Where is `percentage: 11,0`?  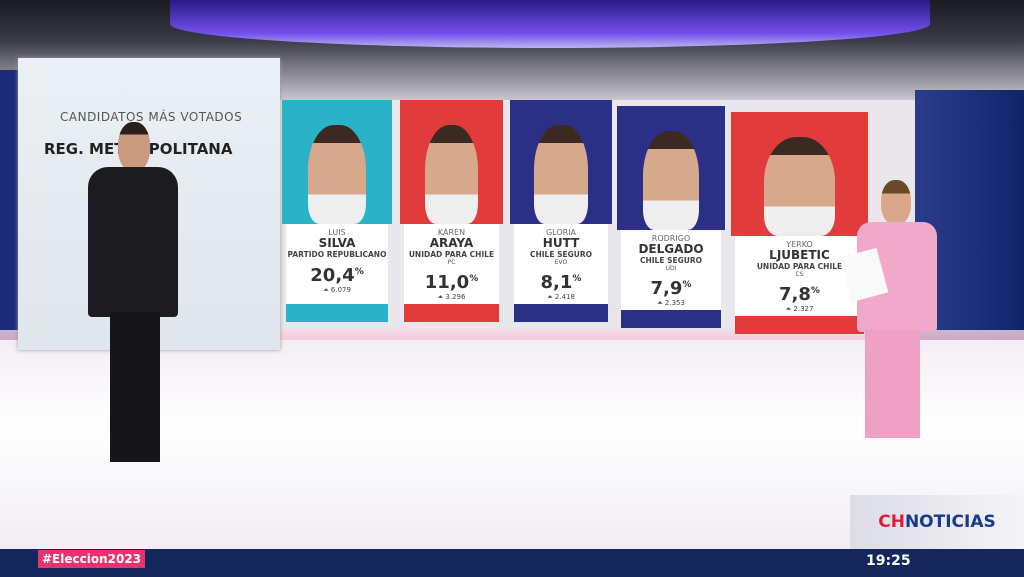 percentage: 11,0 is located at coordinates (447, 282).